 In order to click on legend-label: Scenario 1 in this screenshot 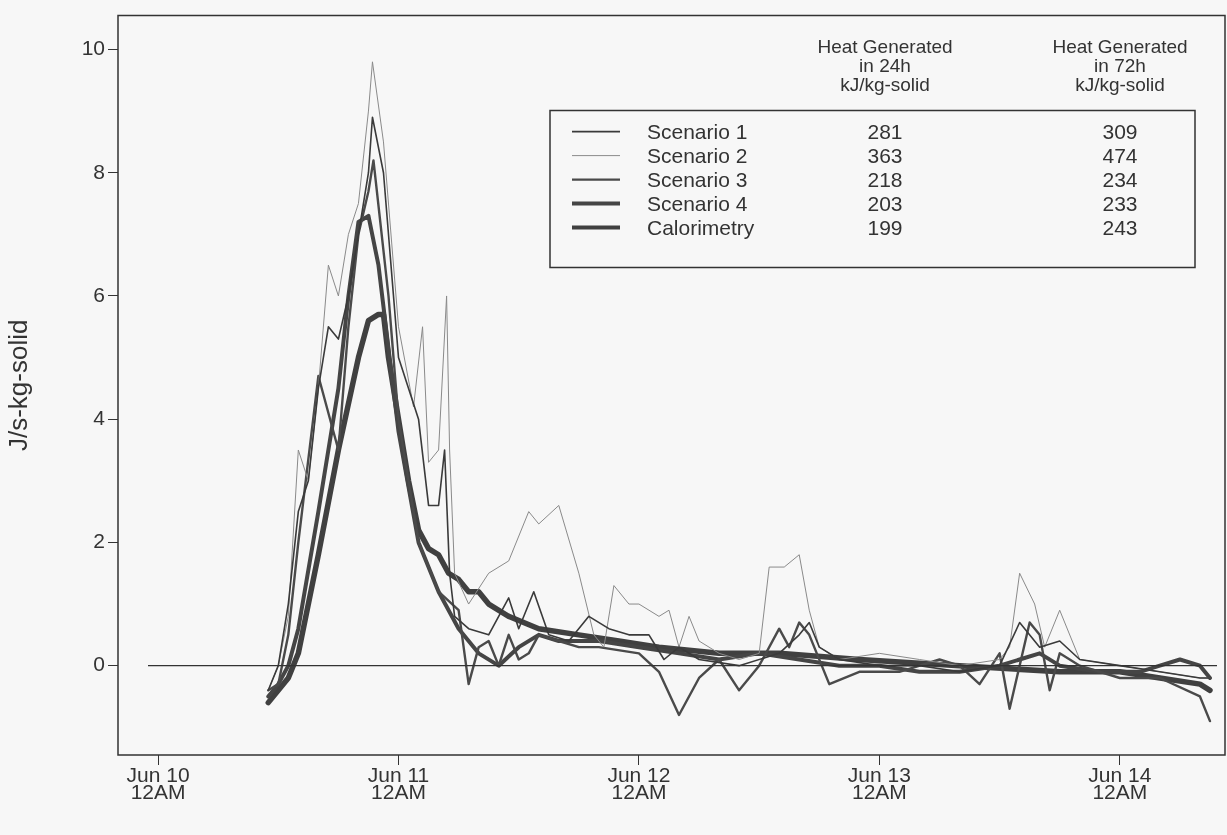, I will do `click(697, 131)`.